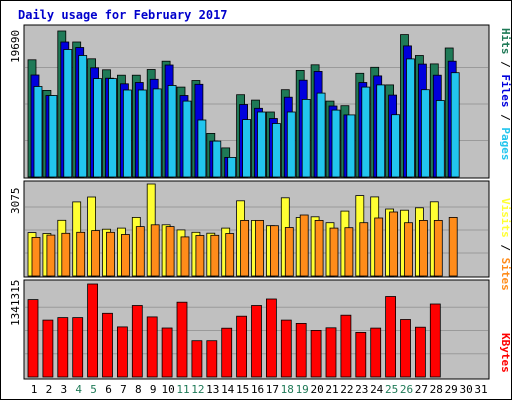 This screenshot has height=400, width=512. I want to click on x-label-day-23: 23, so click(361, 389).